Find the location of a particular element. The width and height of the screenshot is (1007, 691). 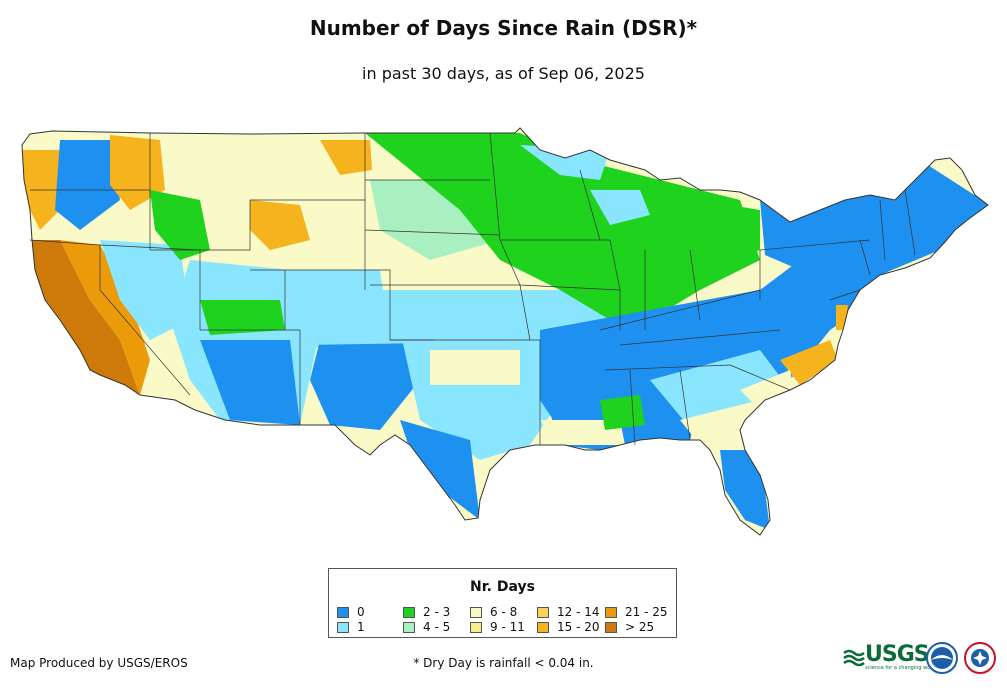

producer-credit: Map Produced by USGS/EROS is located at coordinates (99, 663).